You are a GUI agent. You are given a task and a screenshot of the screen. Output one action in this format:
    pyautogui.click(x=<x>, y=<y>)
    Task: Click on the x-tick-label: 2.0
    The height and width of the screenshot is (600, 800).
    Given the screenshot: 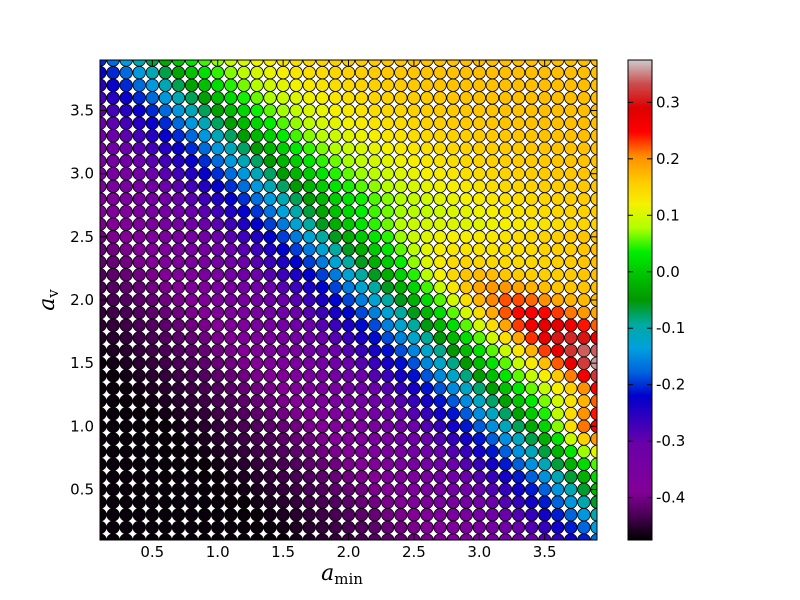 What is the action you would take?
    pyautogui.click(x=349, y=552)
    